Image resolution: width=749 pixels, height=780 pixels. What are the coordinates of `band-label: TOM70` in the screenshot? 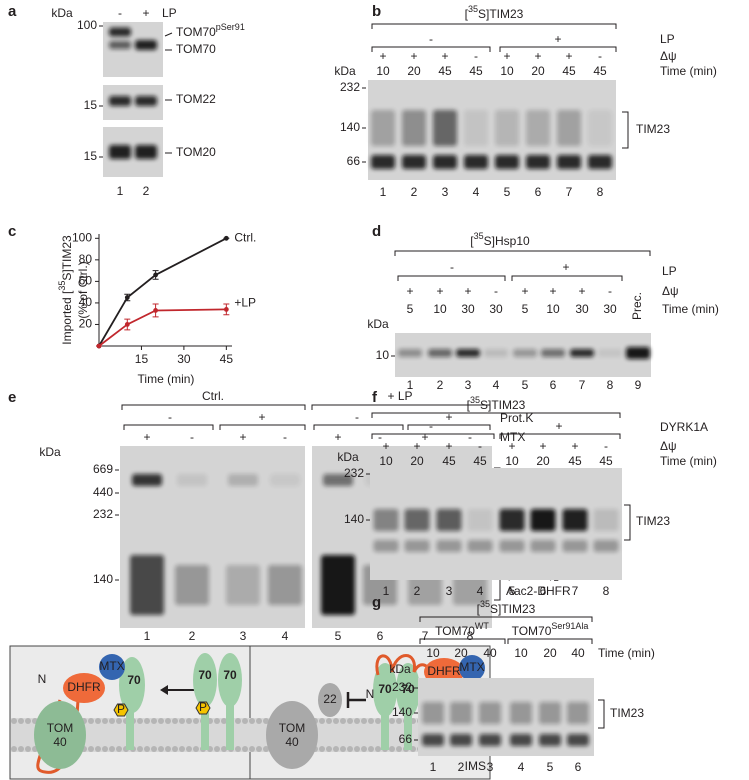 It's located at (196, 49).